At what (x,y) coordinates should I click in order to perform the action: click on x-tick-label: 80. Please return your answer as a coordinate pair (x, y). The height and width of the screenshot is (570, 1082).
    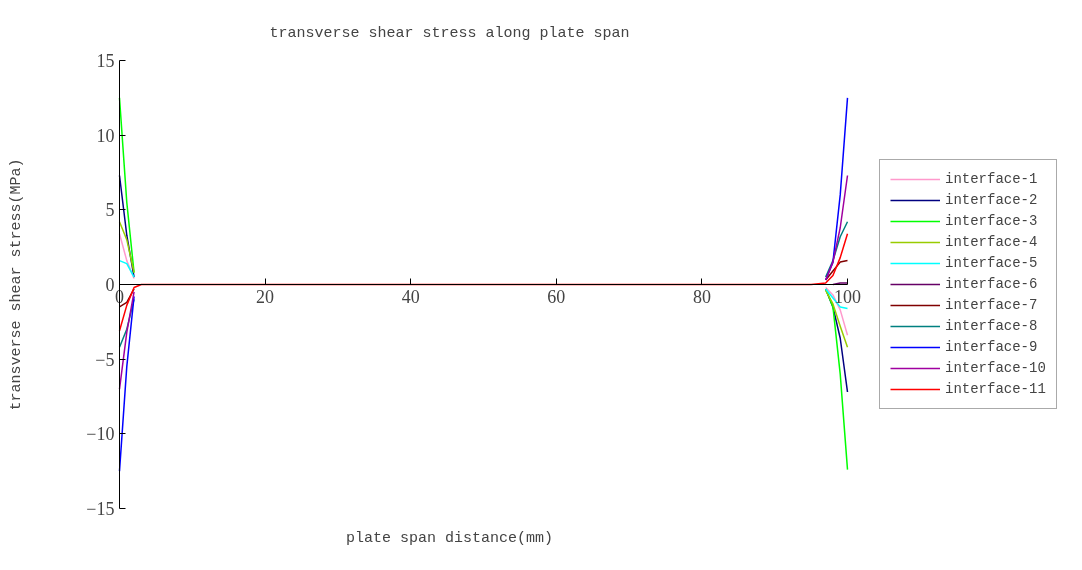
    Looking at the image, I should click on (701, 296).